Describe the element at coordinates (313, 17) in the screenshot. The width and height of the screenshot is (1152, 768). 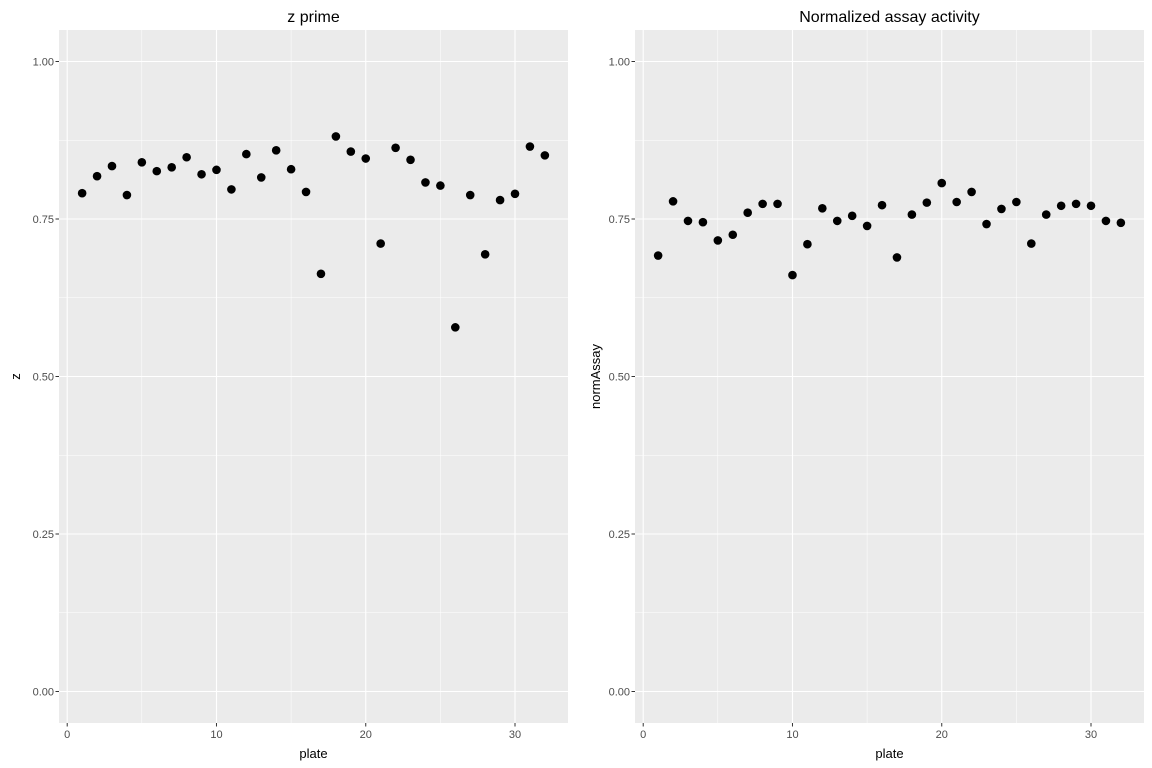
I see `panel-title: z prime` at that location.